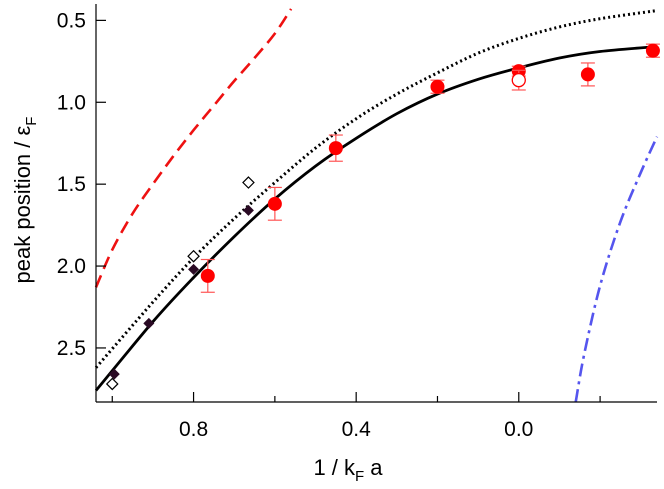 This screenshot has width=664, height=489. I want to click on x-axis-title-tail: a, so click(373, 467).